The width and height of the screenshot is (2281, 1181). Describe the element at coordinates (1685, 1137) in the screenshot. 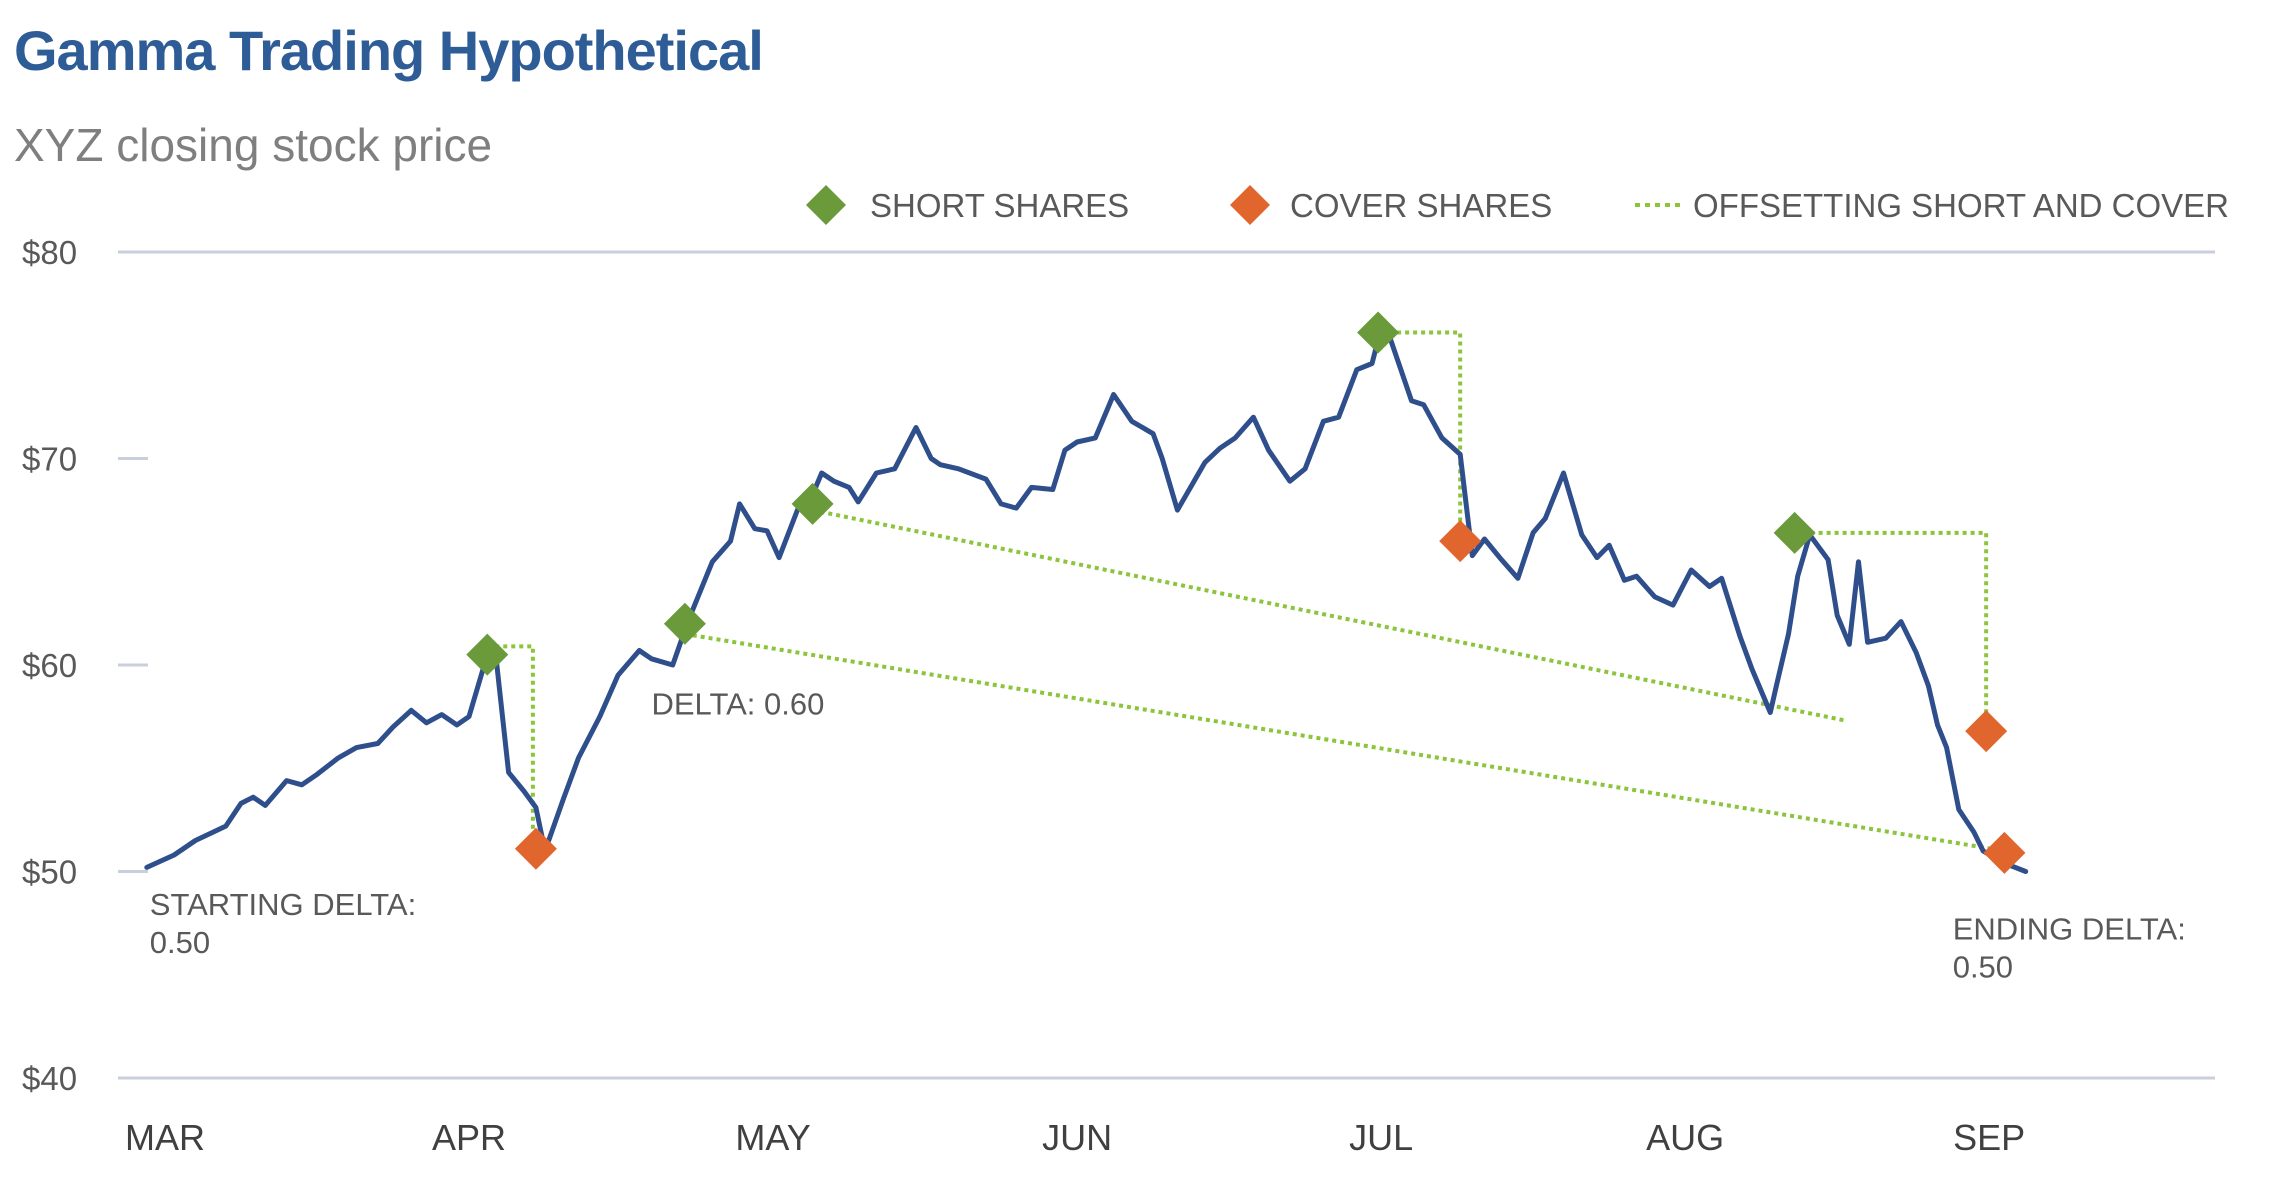

I see `x-tick-label: AUG` at that location.